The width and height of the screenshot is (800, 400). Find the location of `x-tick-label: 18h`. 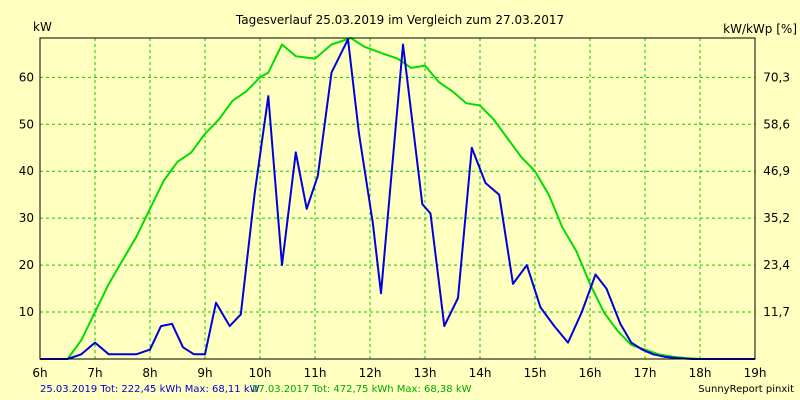

x-tick-label: 18h is located at coordinates (700, 373).